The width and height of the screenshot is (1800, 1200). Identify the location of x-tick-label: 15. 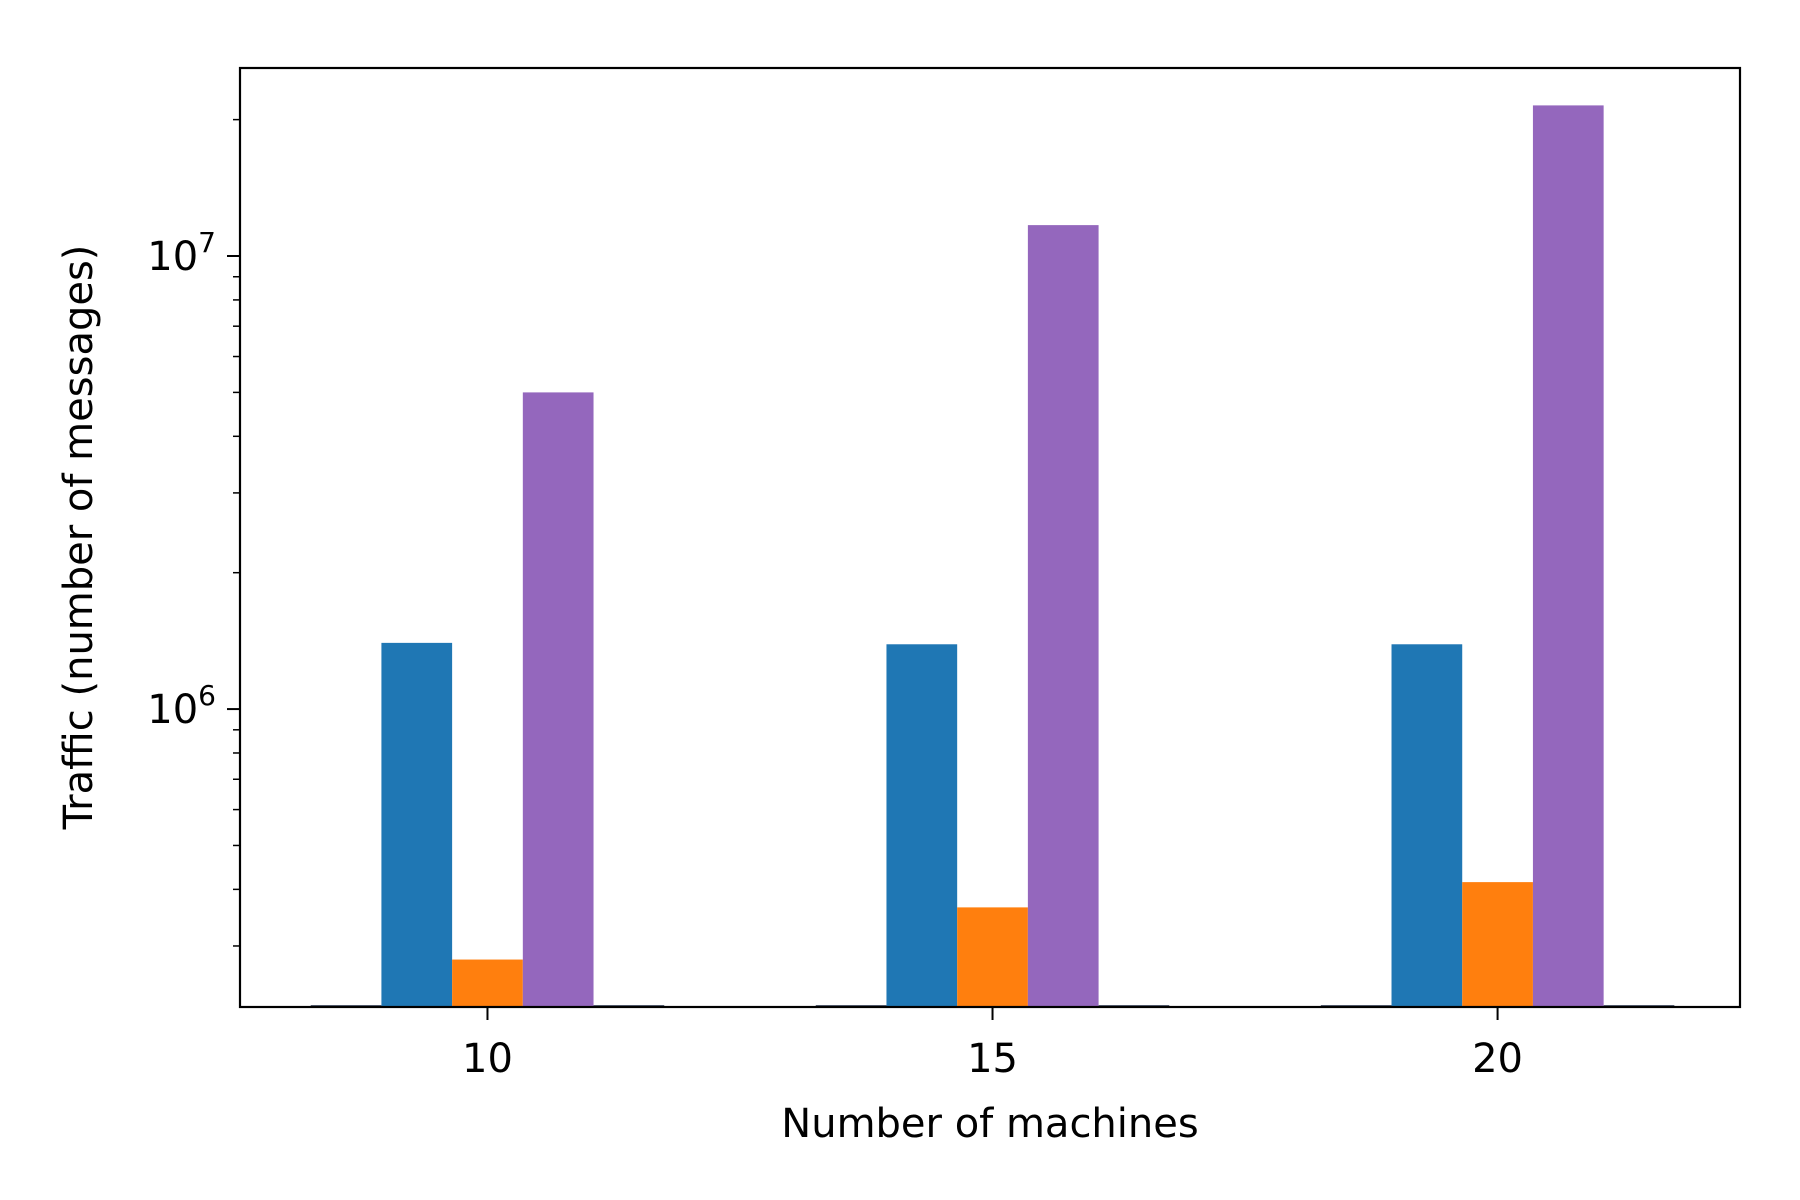
(992, 1059).